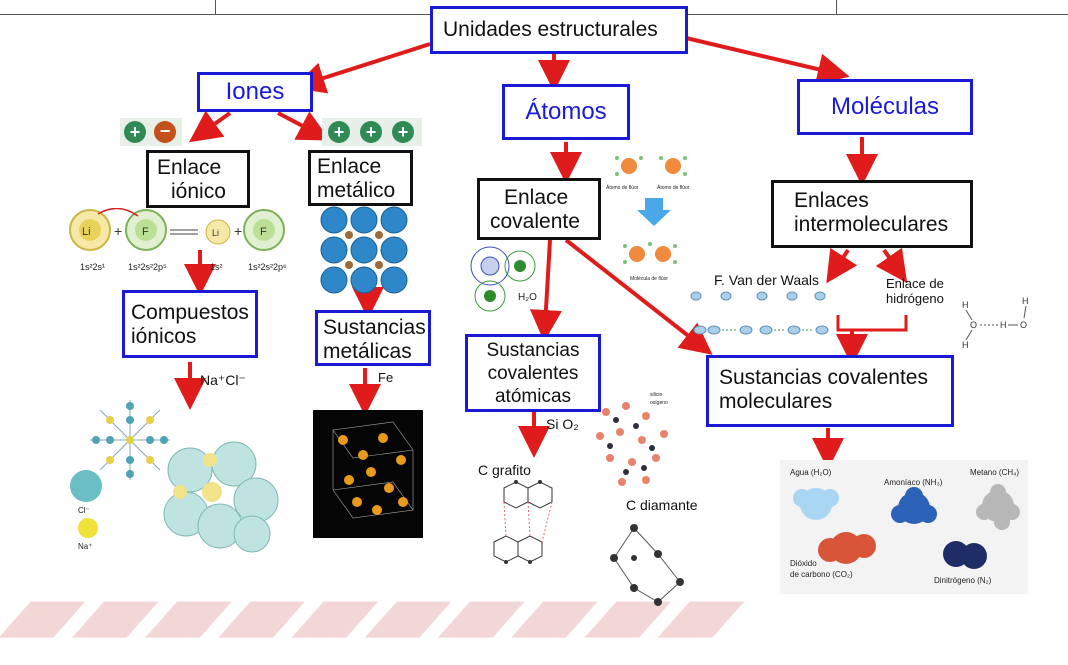 This screenshot has width=1068, height=665. I want to click on dinitrogeno-label: Dinitrógeno (N₂), so click(963, 580).